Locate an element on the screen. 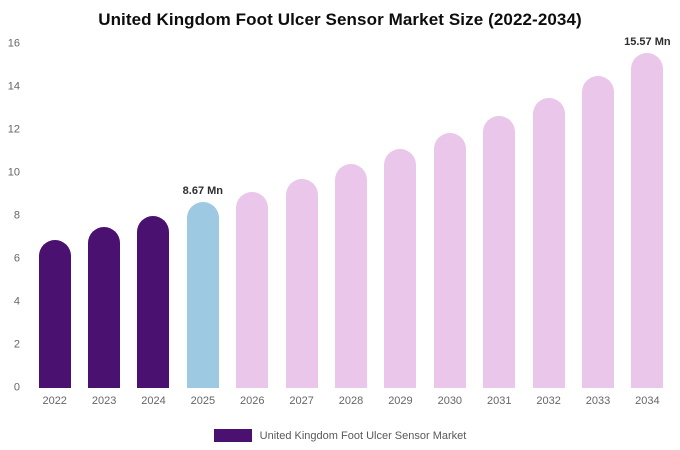 The image size is (680, 450). x-tick-label: 2030 is located at coordinates (450, 401).